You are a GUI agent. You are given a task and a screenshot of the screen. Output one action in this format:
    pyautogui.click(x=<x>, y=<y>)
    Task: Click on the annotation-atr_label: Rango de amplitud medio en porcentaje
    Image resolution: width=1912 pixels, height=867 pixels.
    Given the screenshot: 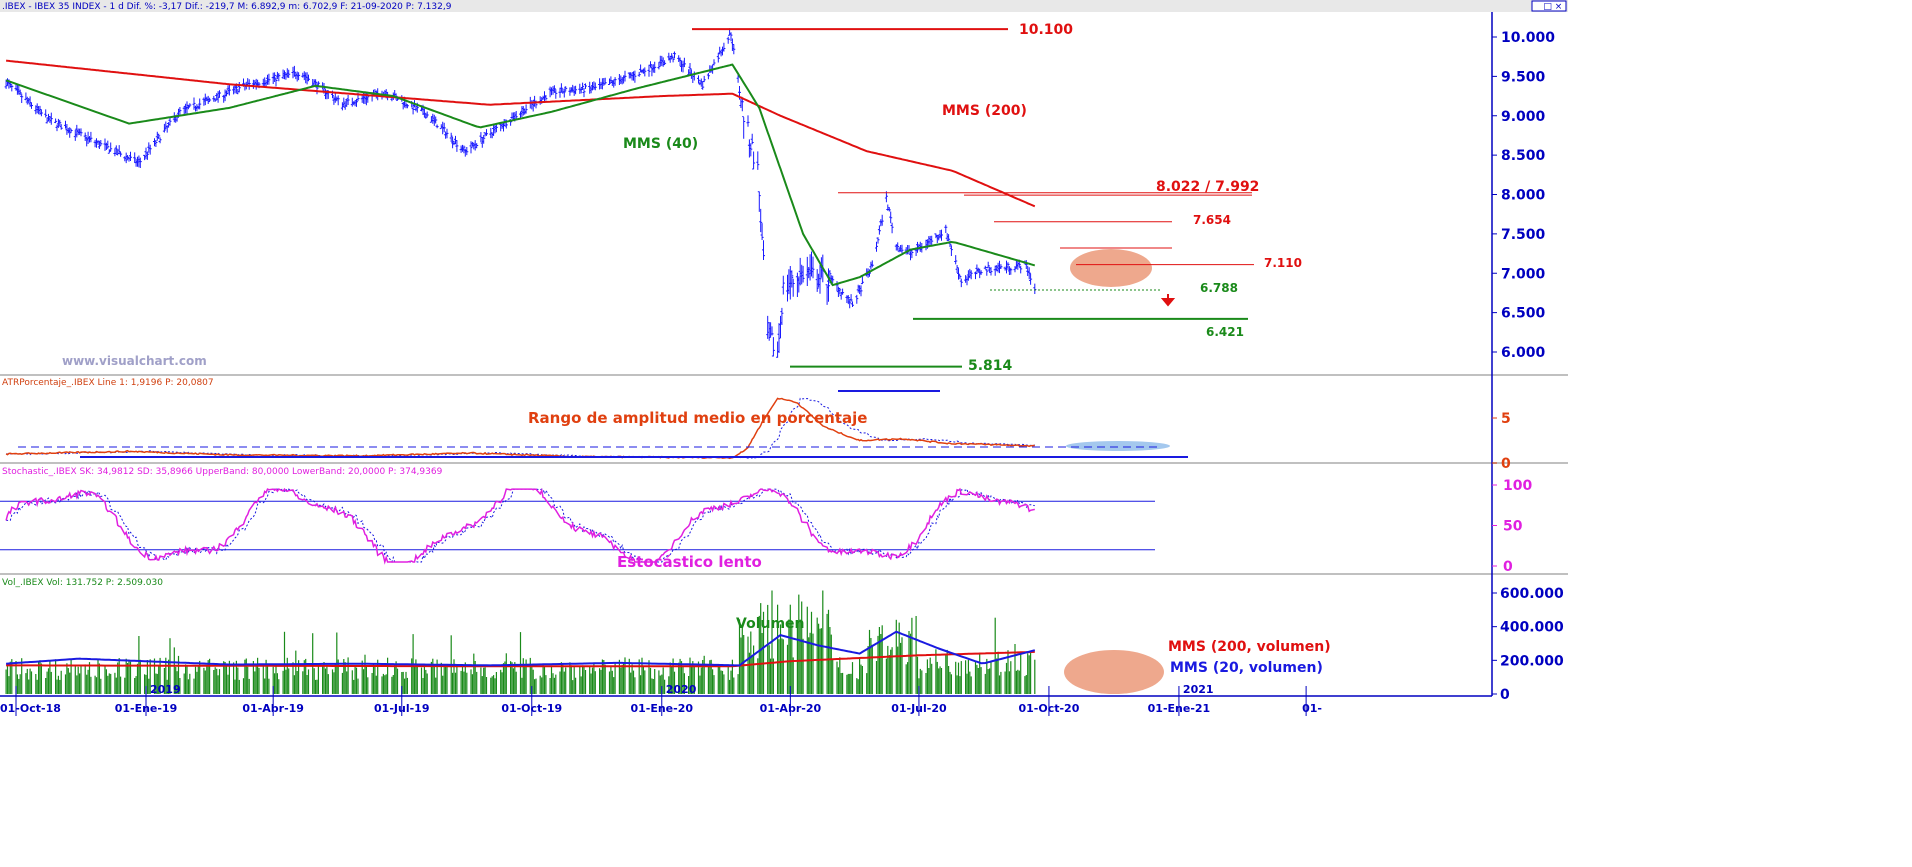 What is the action you would take?
    pyautogui.click(x=697, y=418)
    